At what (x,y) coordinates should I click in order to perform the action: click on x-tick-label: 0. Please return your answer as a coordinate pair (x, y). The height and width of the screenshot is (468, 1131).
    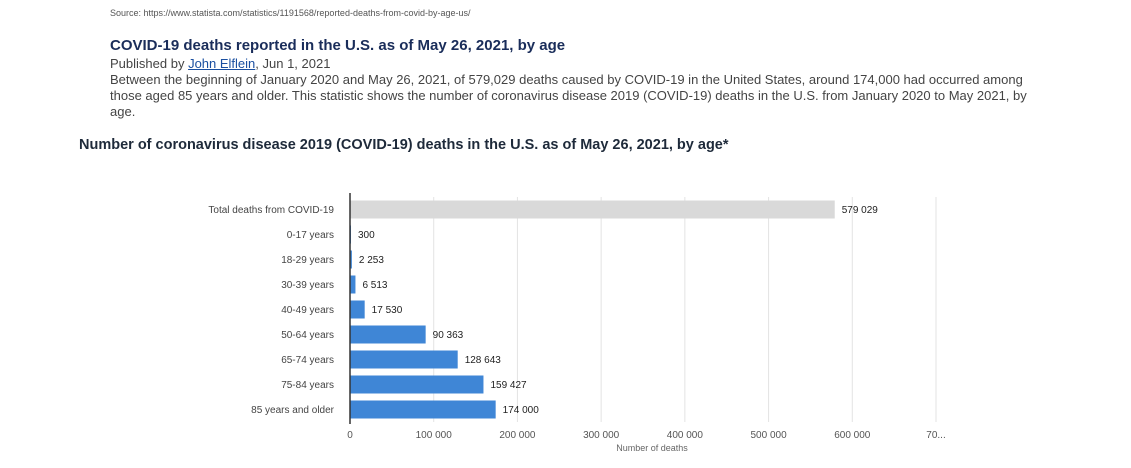
    Looking at the image, I should click on (350, 435).